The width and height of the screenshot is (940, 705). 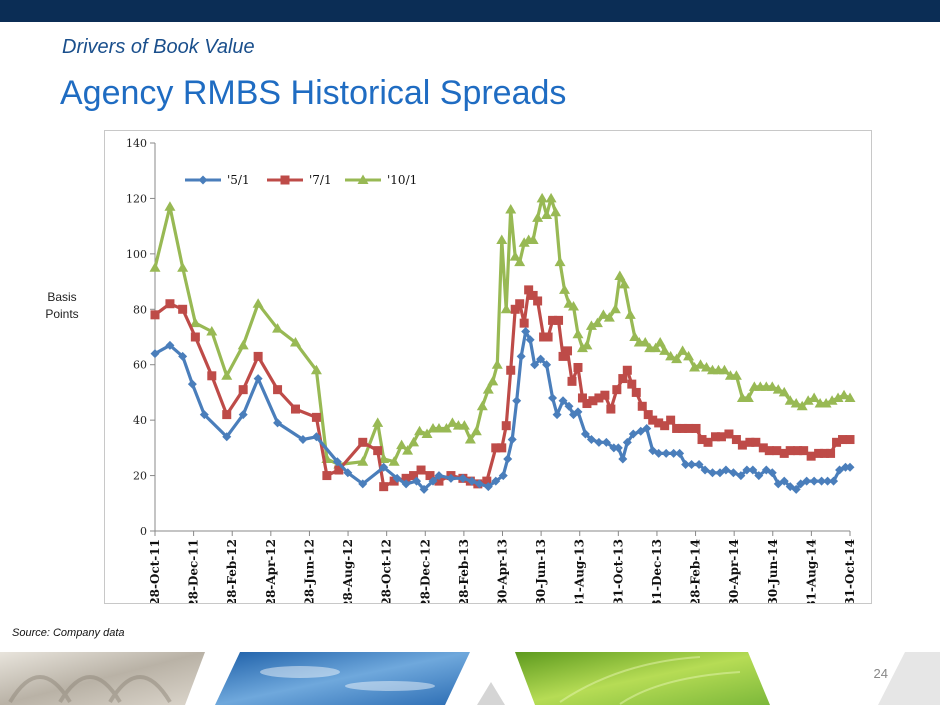 What do you see at coordinates (90, 689) in the screenshot?
I see `rope-strands` at bounding box center [90, 689].